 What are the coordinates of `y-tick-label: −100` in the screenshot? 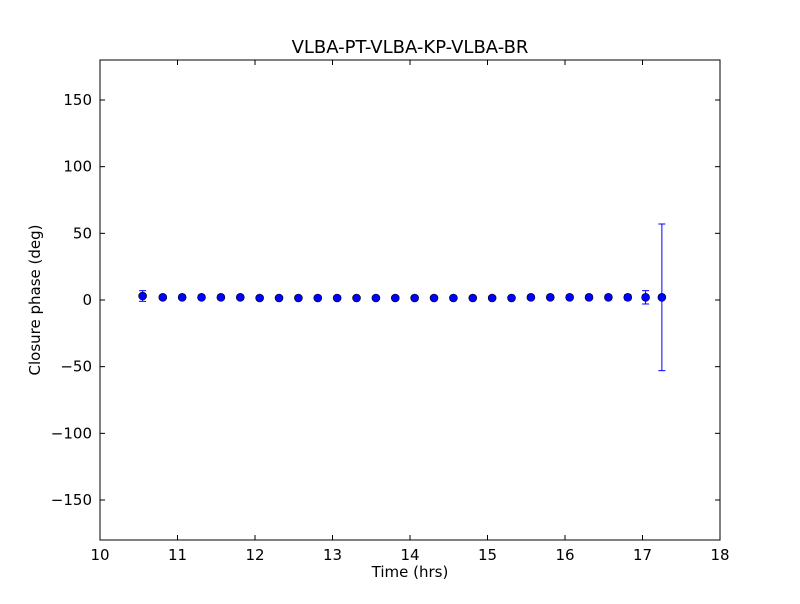 It's located at (71, 433).